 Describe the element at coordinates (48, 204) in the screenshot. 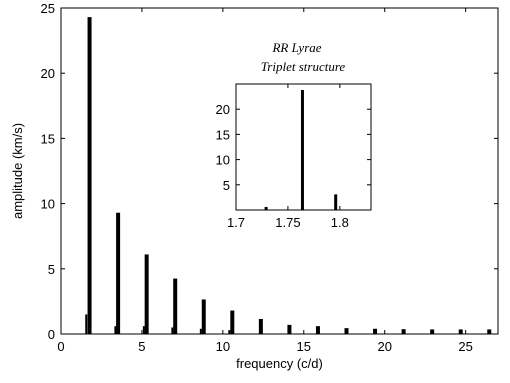

I see `y-tick-label: 10` at that location.